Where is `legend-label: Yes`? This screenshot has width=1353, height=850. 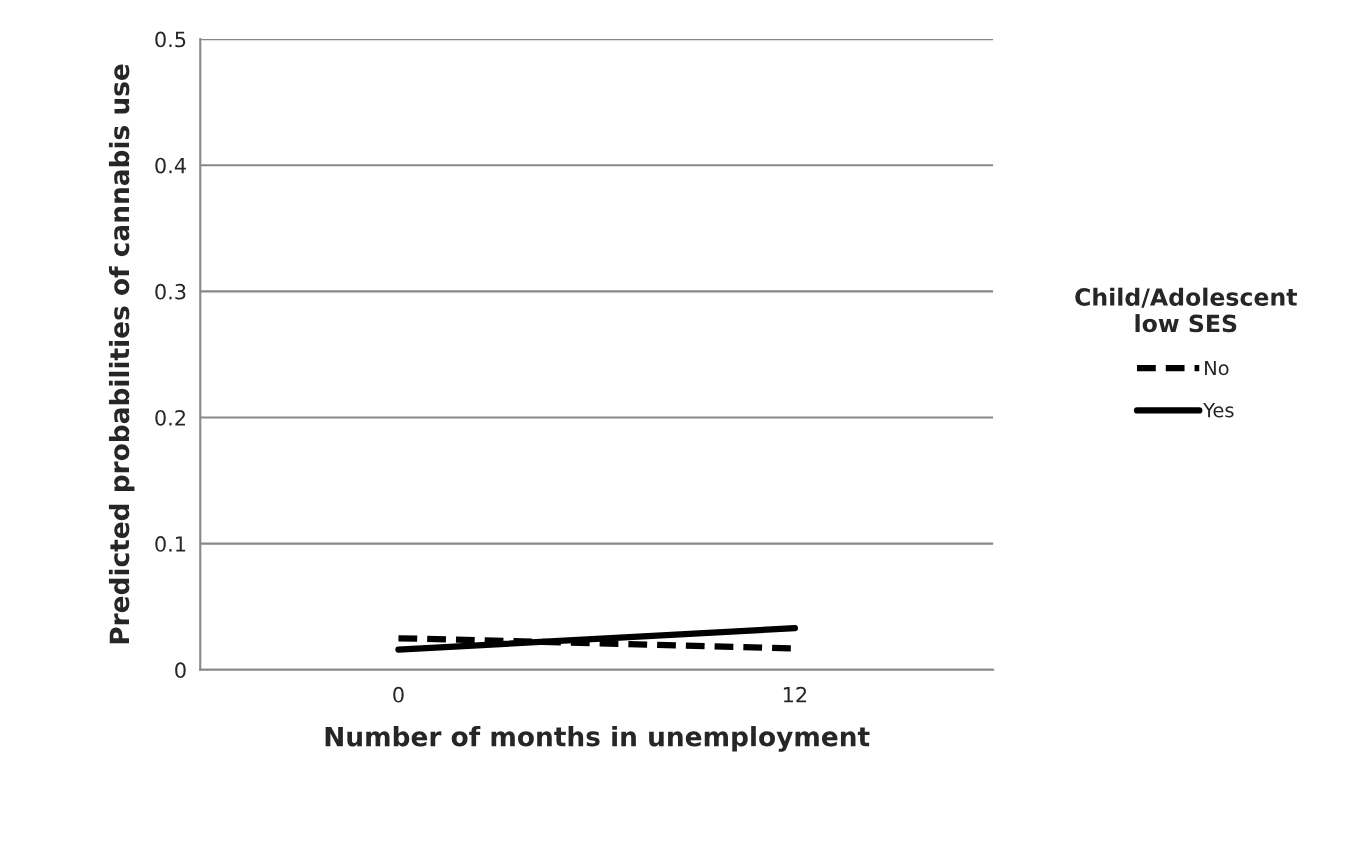 legend-label: Yes is located at coordinates (1218, 410).